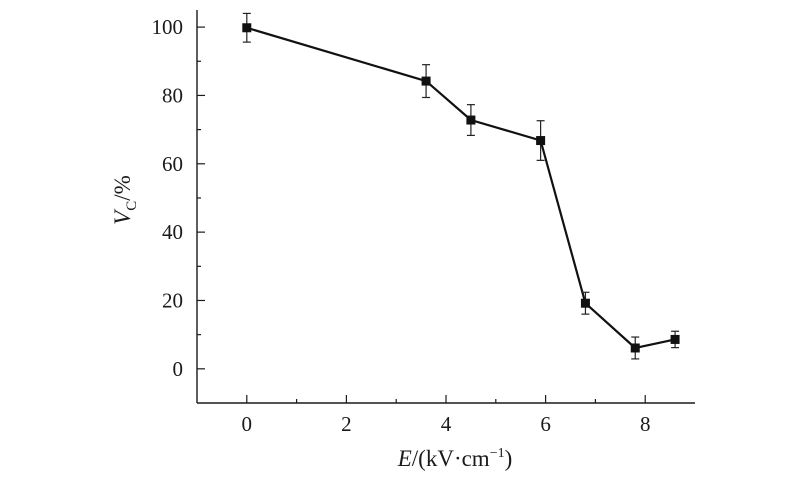  I want to click on y-axis-title: VC/%, so click(125, 200).